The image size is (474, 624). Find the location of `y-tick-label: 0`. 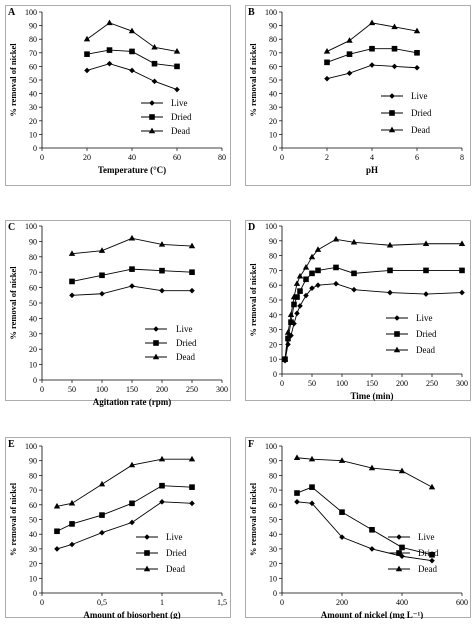

y-tick-label: 0 is located at coordinates (35, 148).